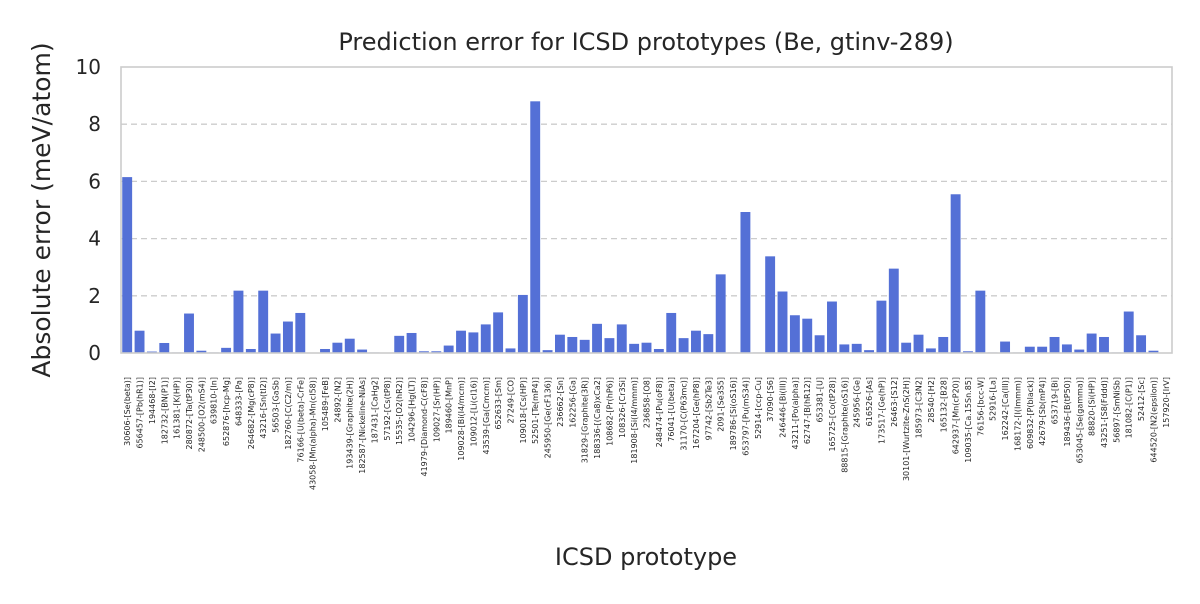 This screenshot has height=604, width=1200. Describe the element at coordinates (597, 418) in the screenshot. I see `x-tick-label: 188336-[(Ca8)xCa2]` at that location.